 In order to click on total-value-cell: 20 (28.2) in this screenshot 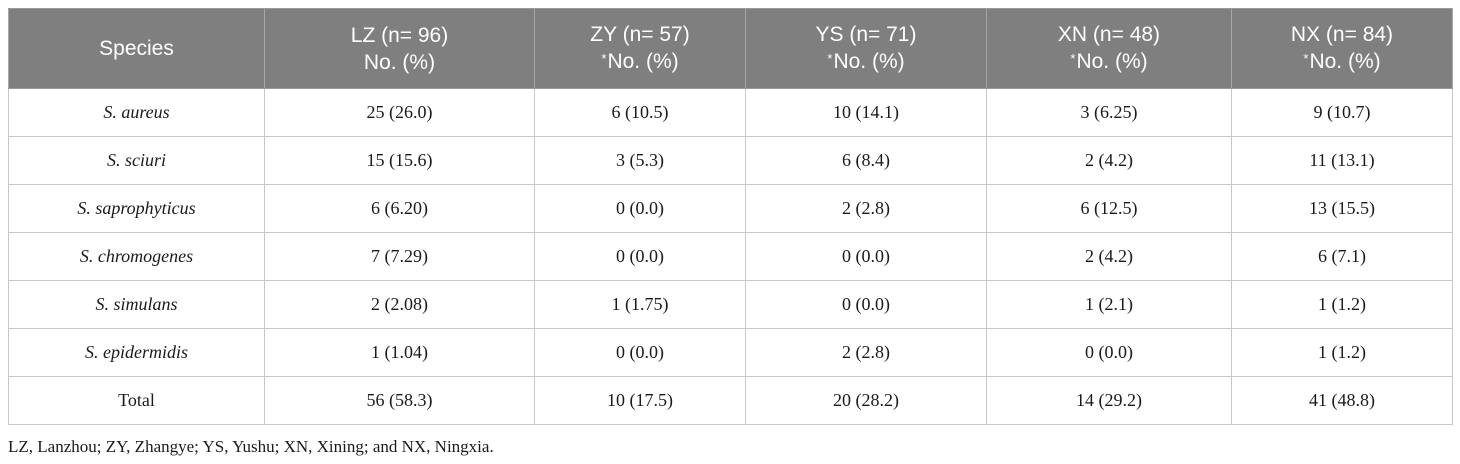, I will do `click(866, 400)`.